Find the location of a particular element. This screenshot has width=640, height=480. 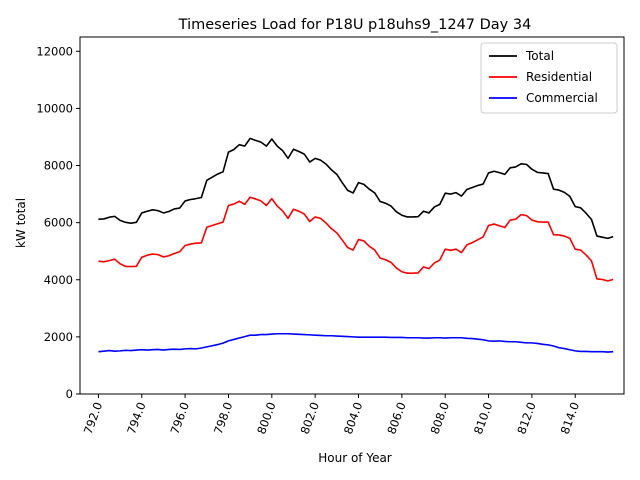

y-tick-label: 6000 is located at coordinates (58, 223).